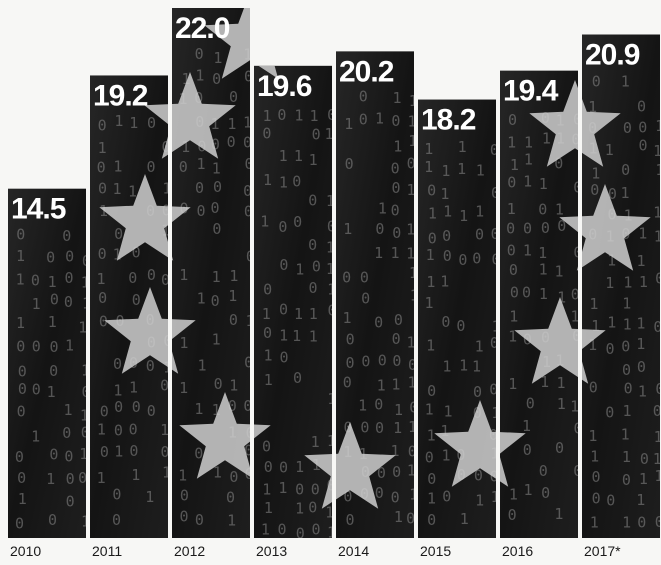  Describe the element at coordinates (435, 551) in the screenshot. I see `x-tick-label: 2015` at that location.